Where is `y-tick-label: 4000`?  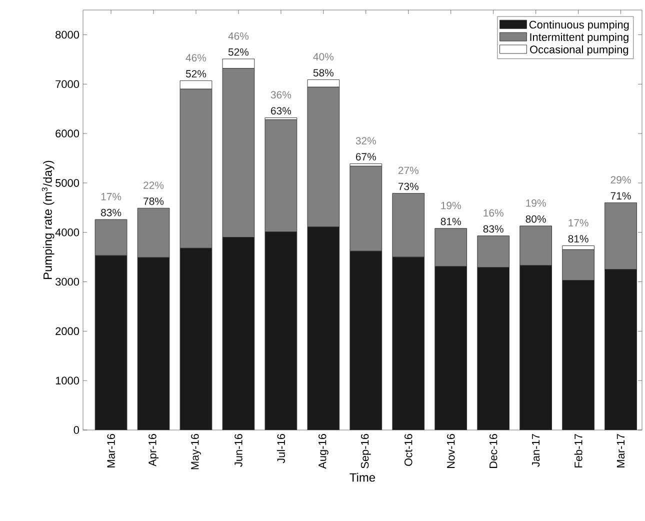 y-tick-label: 4000 is located at coordinates (67, 232).